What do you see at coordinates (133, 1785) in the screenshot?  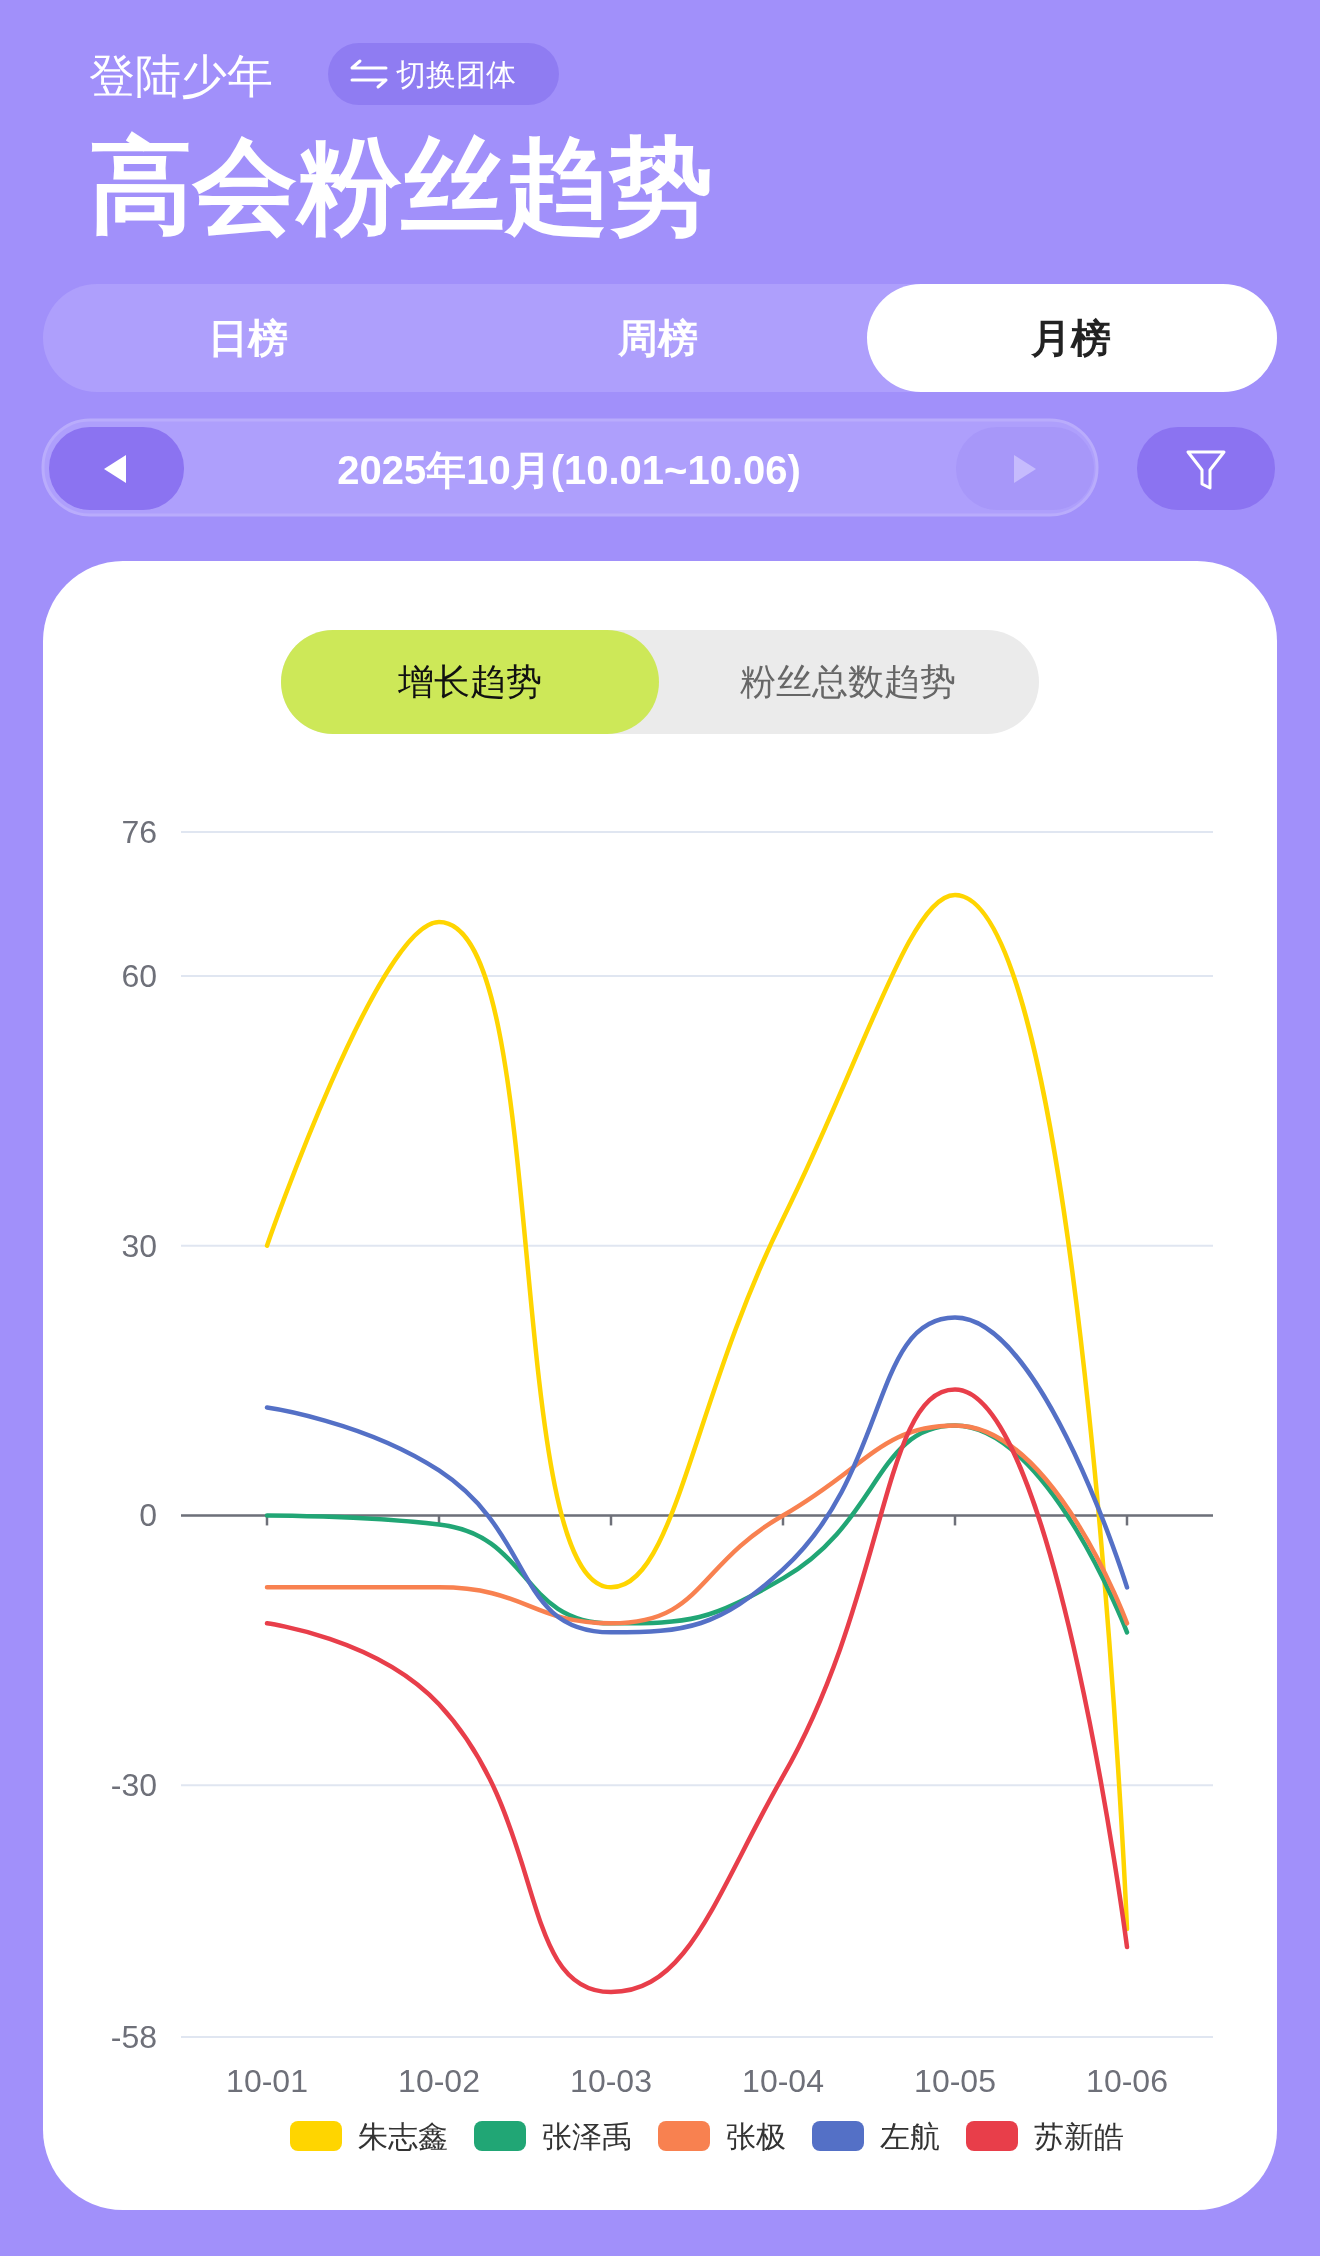 I see `y-tick-label: -30` at bounding box center [133, 1785].